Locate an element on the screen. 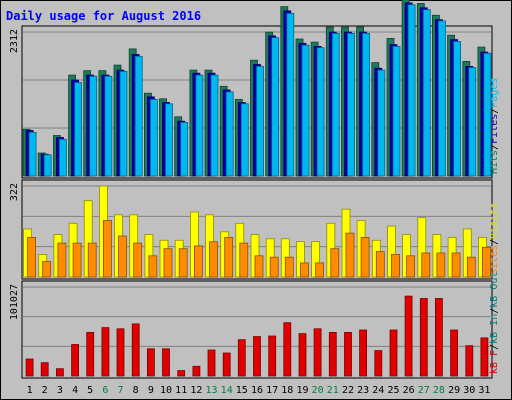 The image size is (512, 400). x-tick-label: 17 is located at coordinates (272, 390).